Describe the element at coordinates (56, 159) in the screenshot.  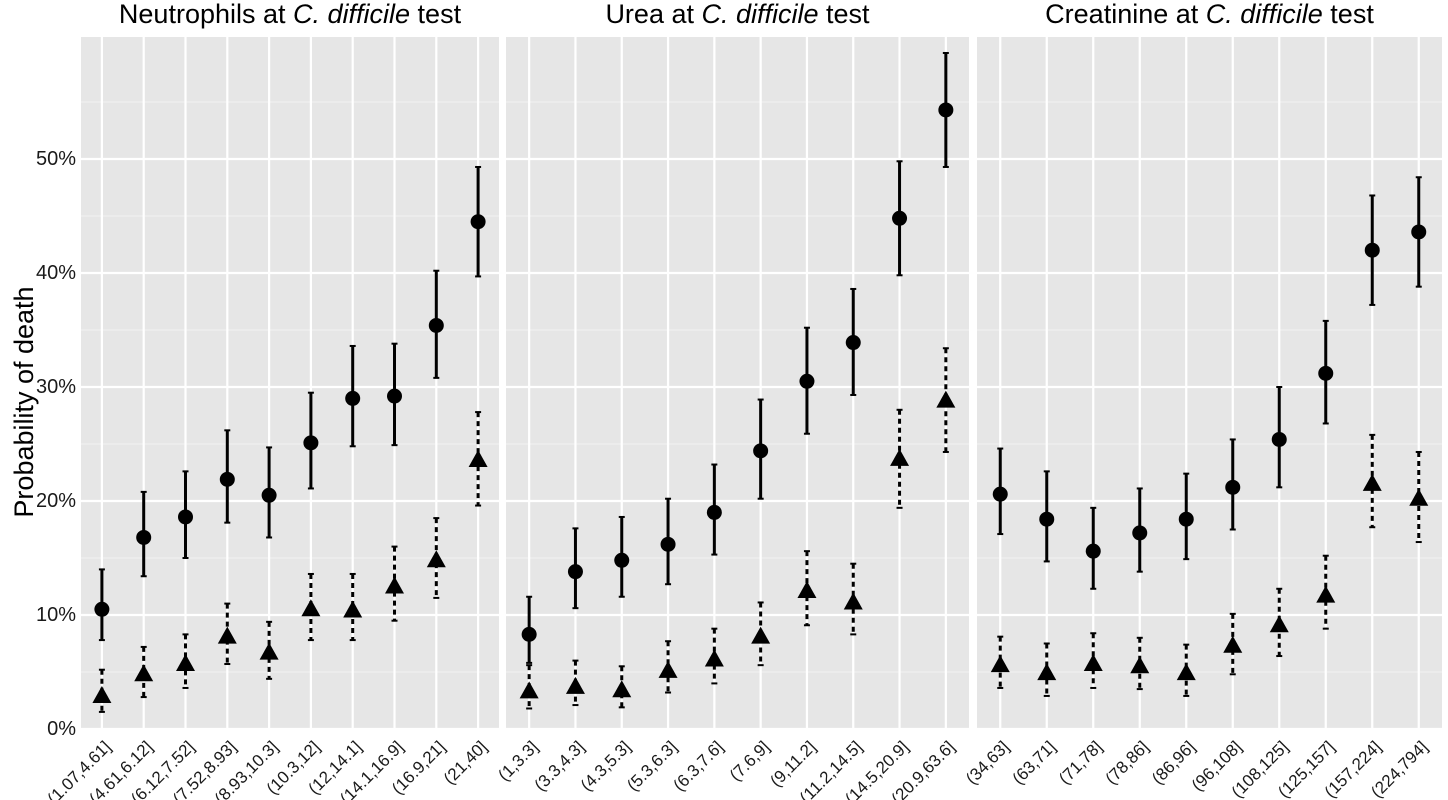
I see `y-tick-label: 50%` at that location.